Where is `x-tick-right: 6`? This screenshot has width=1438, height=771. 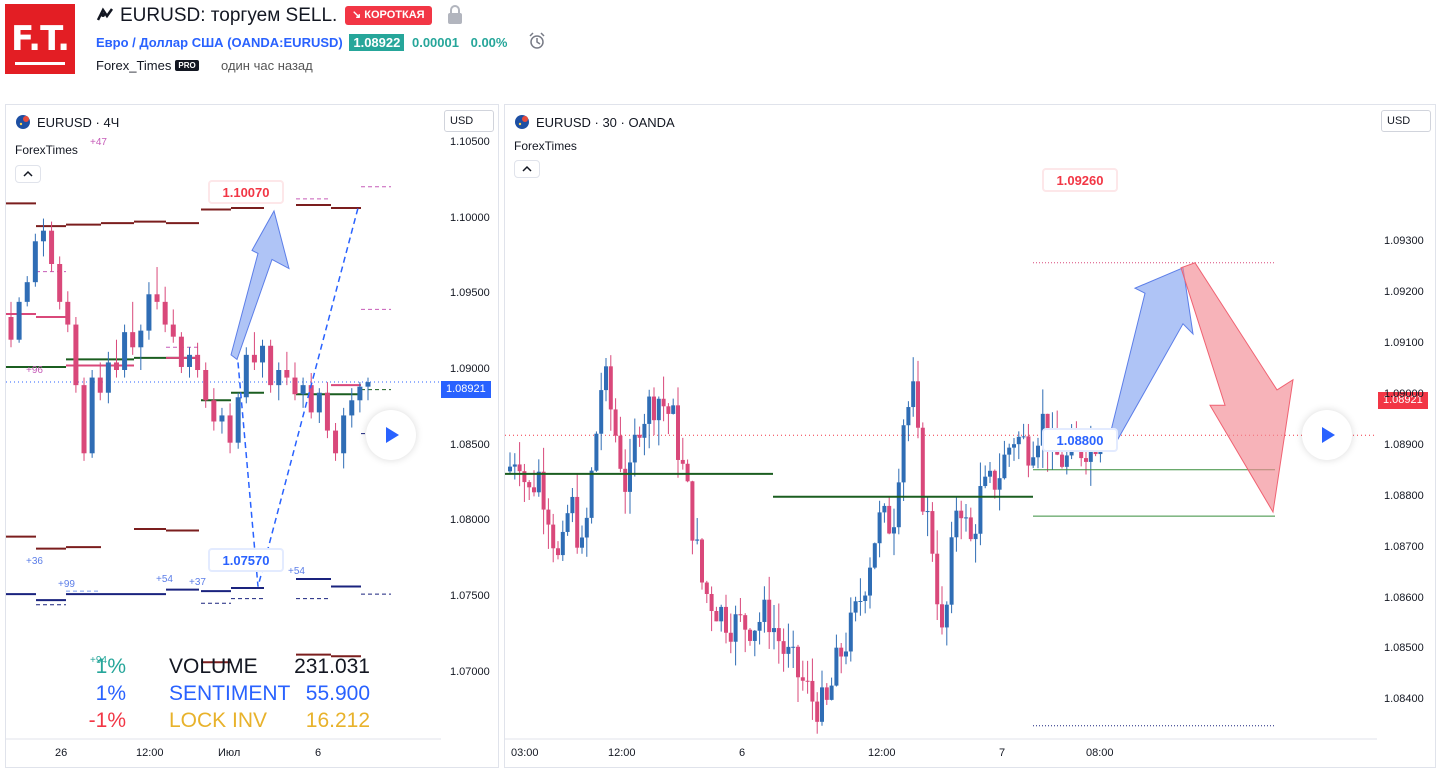 x-tick-right: 6 is located at coordinates (742, 753).